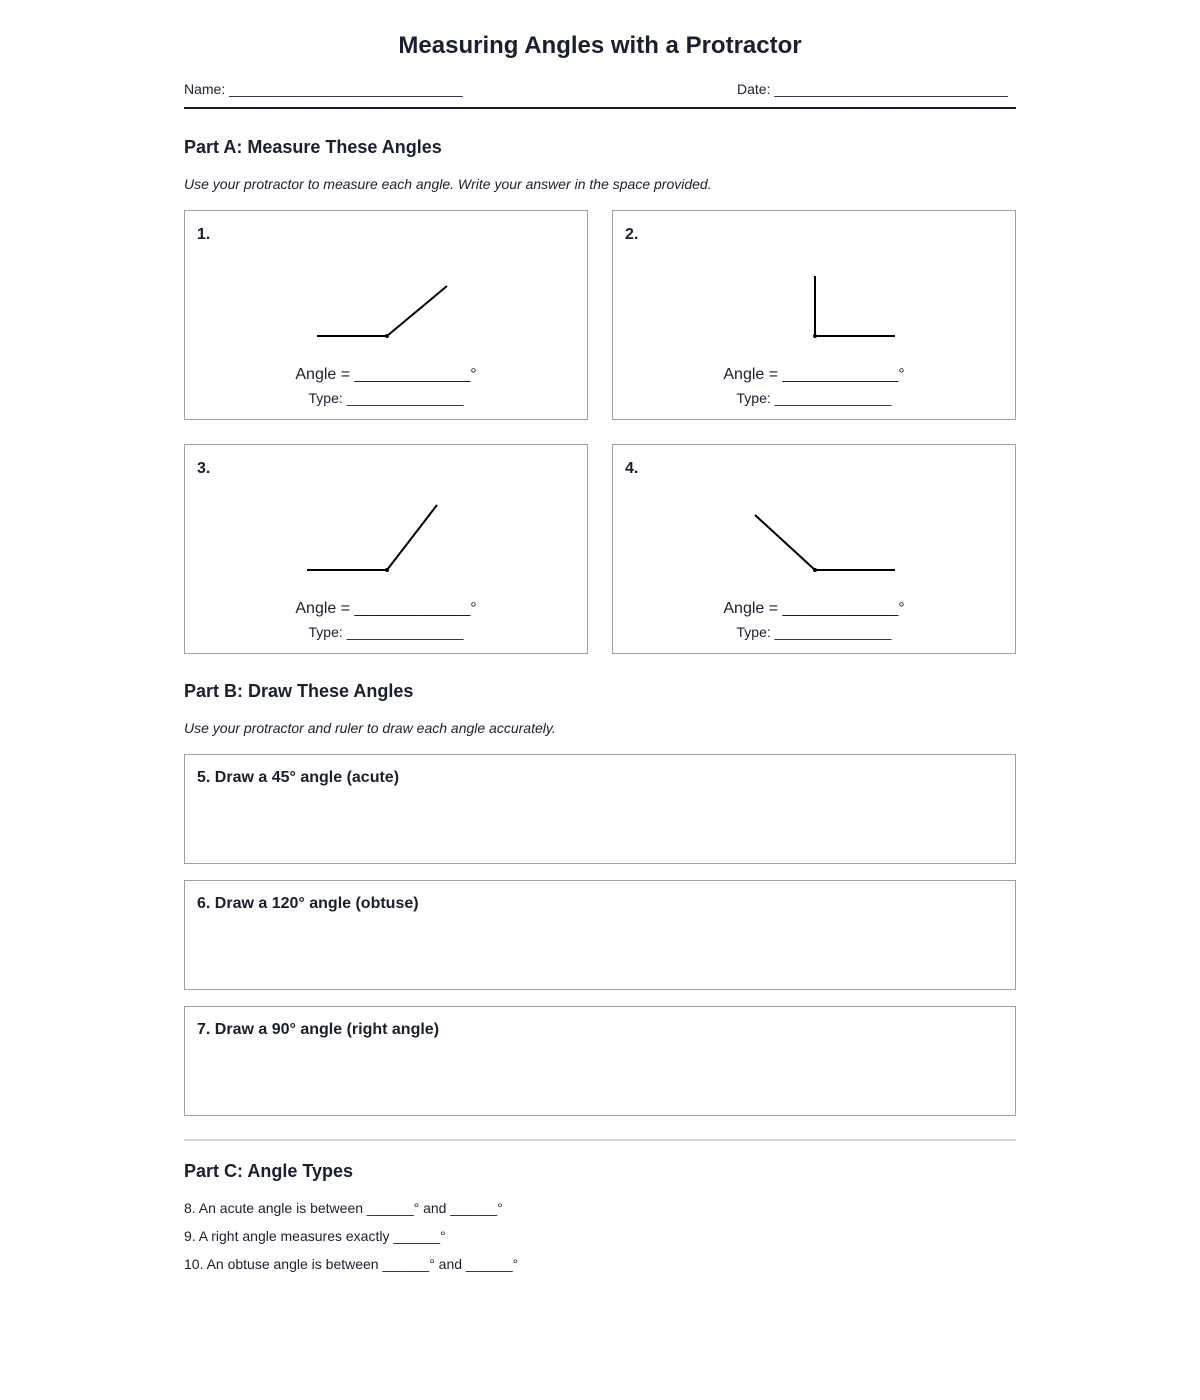 The width and height of the screenshot is (1200, 1400). Describe the element at coordinates (600, 1140) in the screenshot. I see `section-divider` at that location.